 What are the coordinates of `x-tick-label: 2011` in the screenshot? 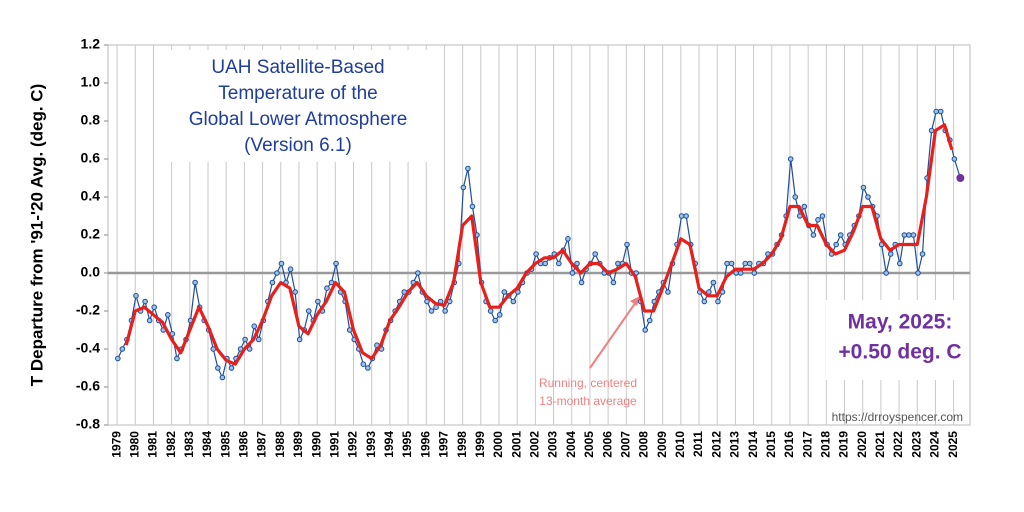 It's located at (698, 444).